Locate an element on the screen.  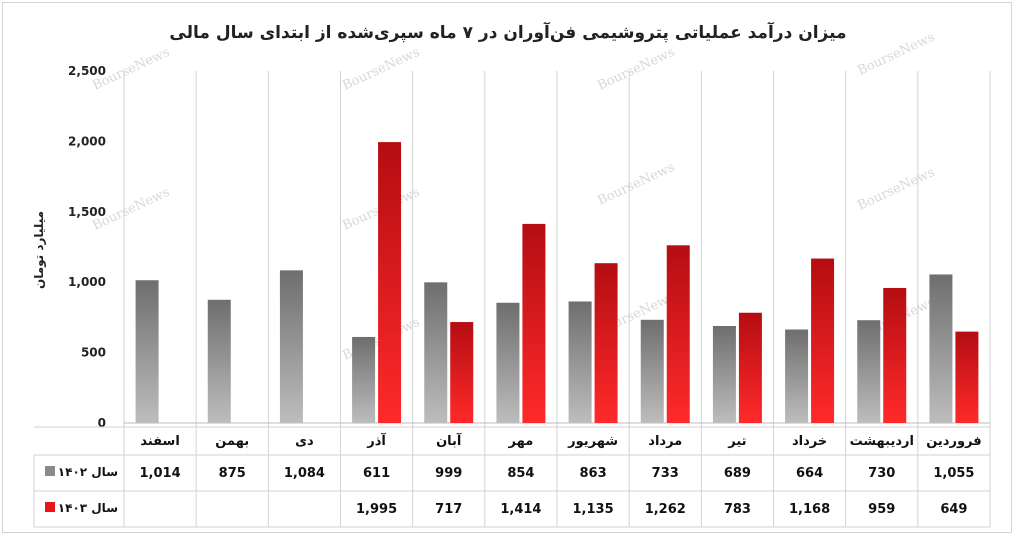
legend-label: سال ۱۴۰۳ is located at coordinates (88, 508).